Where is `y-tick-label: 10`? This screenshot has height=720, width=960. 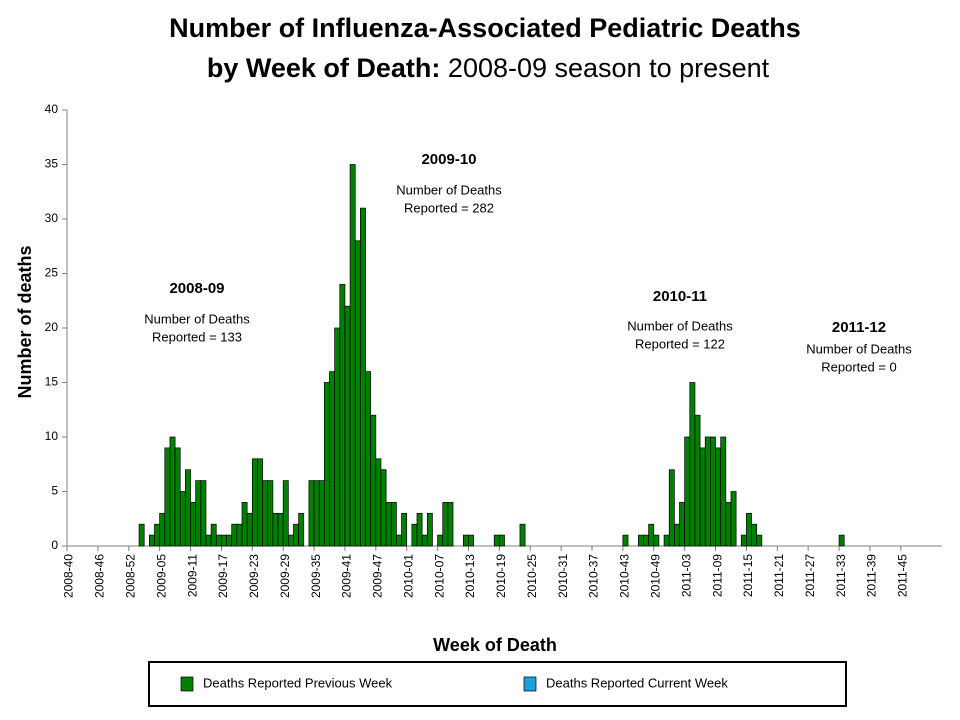
y-tick-label: 10 is located at coordinates (52, 436).